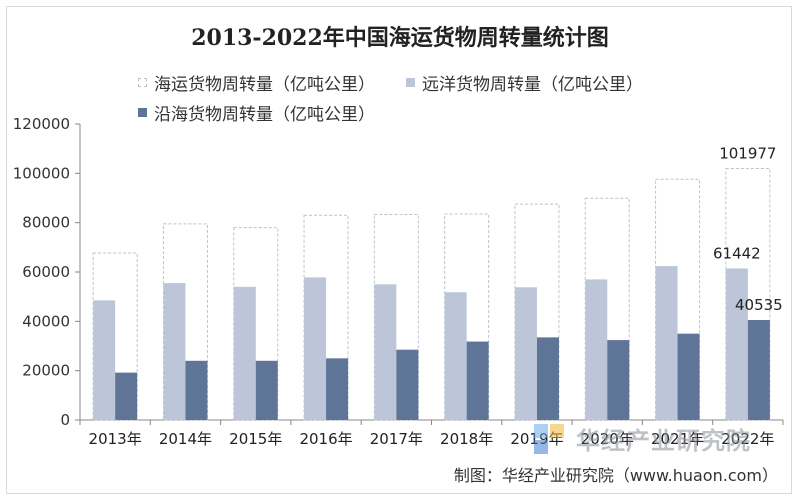  What do you see at coordinates (46, 371) in the screenshot?
I see `y-tick-label: 20000` at bounding box center [46, 371].